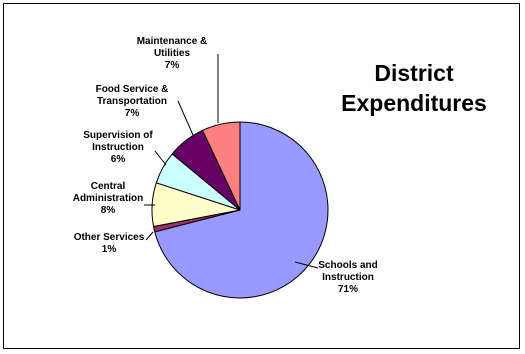 This screenshot has height=354, width=525. What do you see at coordinates (347, 277) in the screenshot?
I see `slice-label-0: Schools and Instruction 71%` at bounding box center [347, 277].